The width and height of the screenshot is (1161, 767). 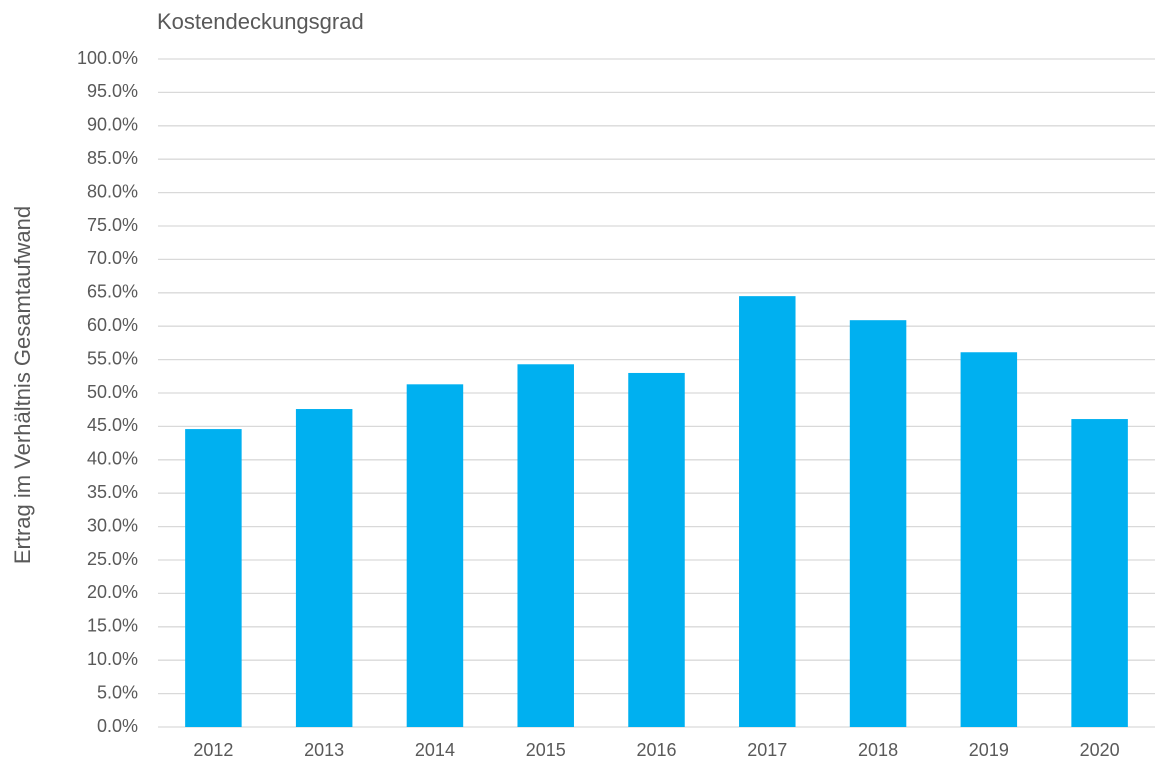 What do you see at coordinates (656, 750) in the screenshot?
I see `x-tick-label: 2016` at bounding box center [656, 750].